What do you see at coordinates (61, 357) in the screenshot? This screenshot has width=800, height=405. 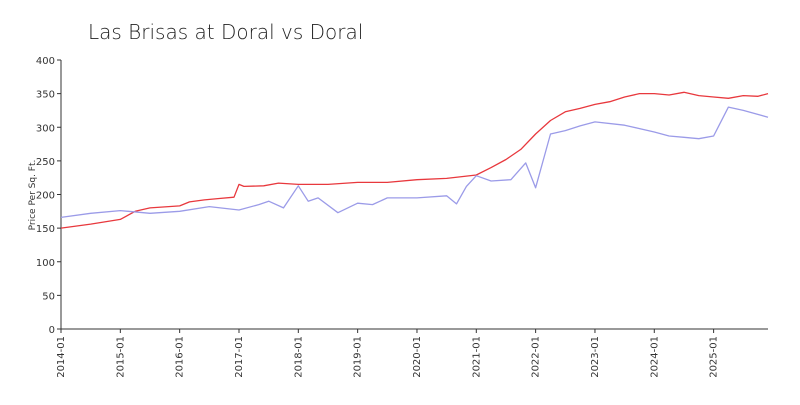 I see `x-tick-label: 2014-01` at bounding box center [61, 357].